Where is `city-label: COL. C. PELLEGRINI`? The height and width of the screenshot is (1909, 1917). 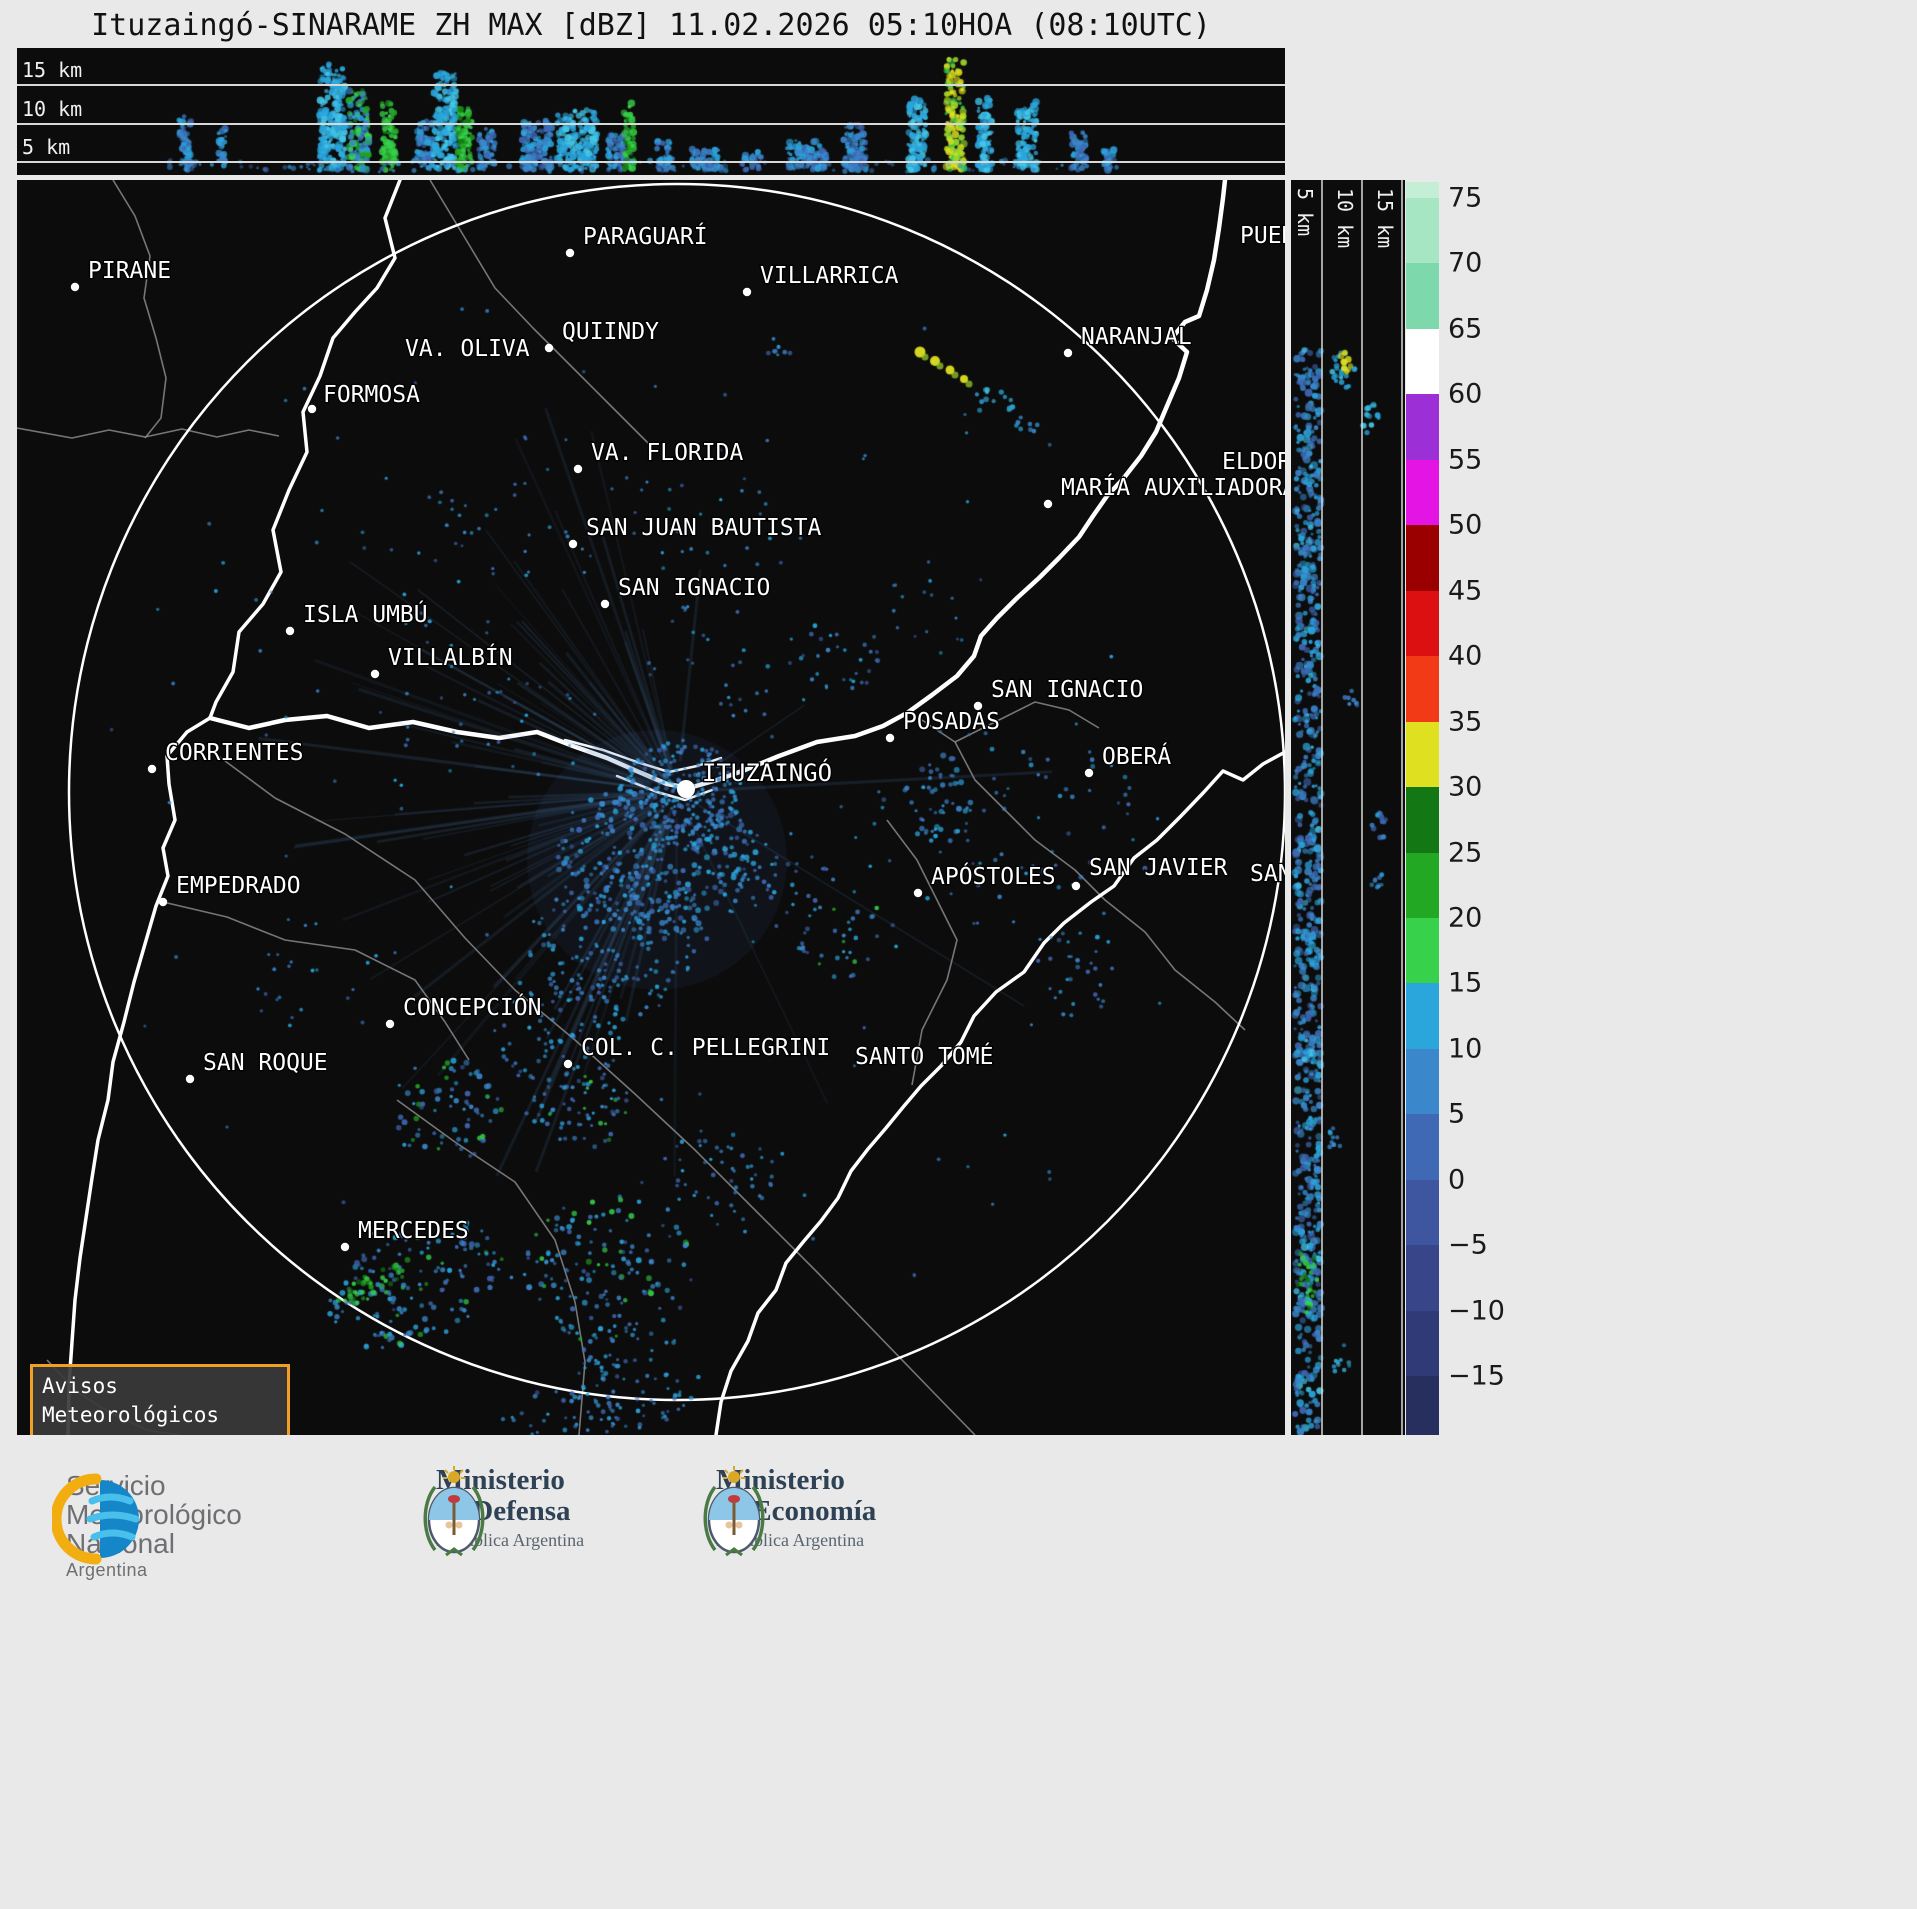 city-label: COL. C. PELLEGRINI is located at coordinates (705, 1048).